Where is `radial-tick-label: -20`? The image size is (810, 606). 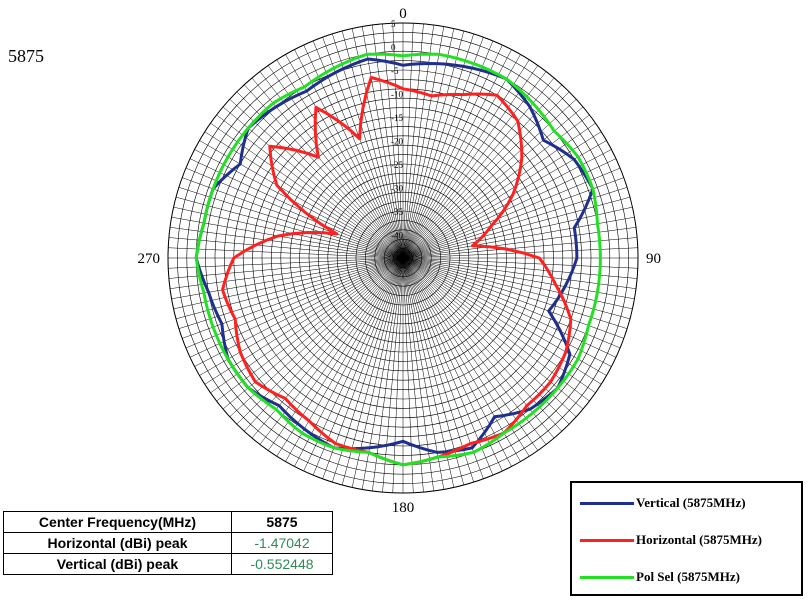
radial-tick-label: -20 is located at coordinates (397, 142).